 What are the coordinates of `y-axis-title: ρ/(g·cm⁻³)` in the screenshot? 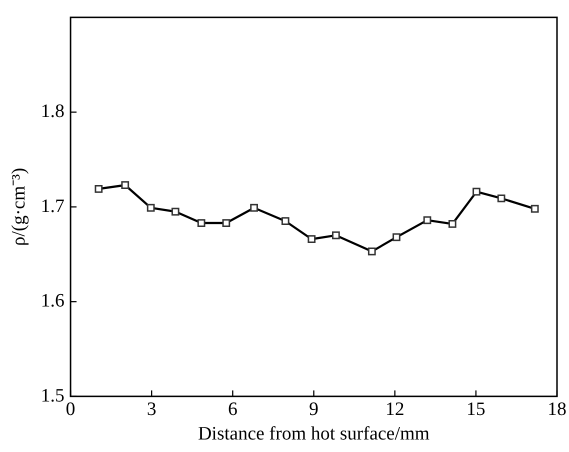 It's located at (19, 207).